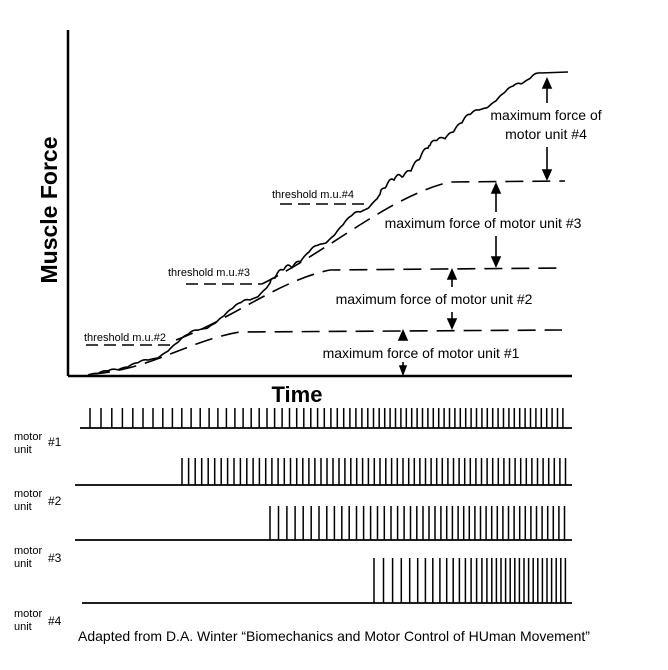  Describe the element at coordinates (413, 232) in the screenshot. I see `mu3-force-curve` at that location.